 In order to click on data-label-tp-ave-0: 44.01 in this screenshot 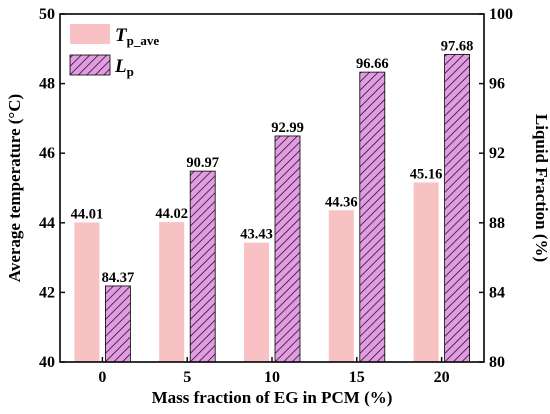, I will do `click(87, 214)`.